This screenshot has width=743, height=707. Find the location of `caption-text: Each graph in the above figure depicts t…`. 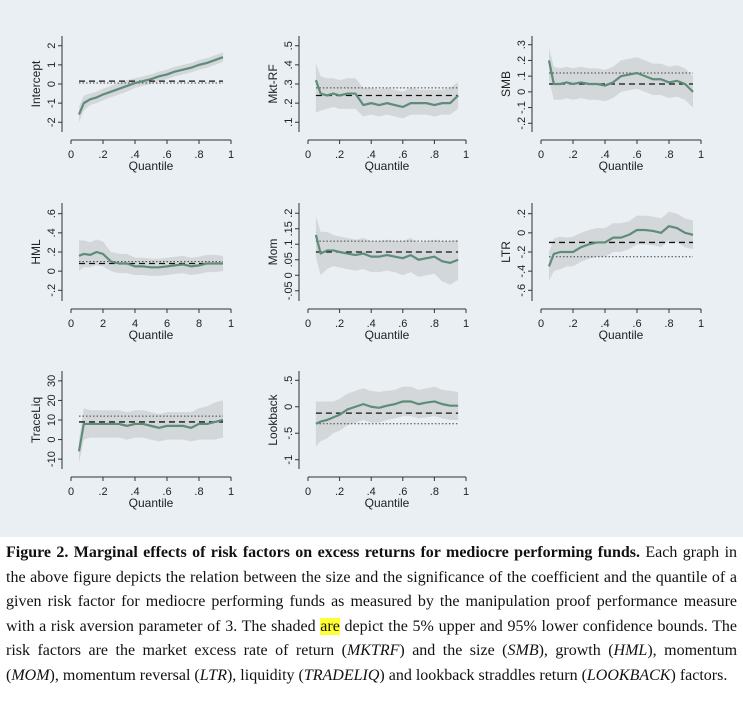

caption-text: Each graph in the above figure depicts t… is located at coordinates (372, 589).